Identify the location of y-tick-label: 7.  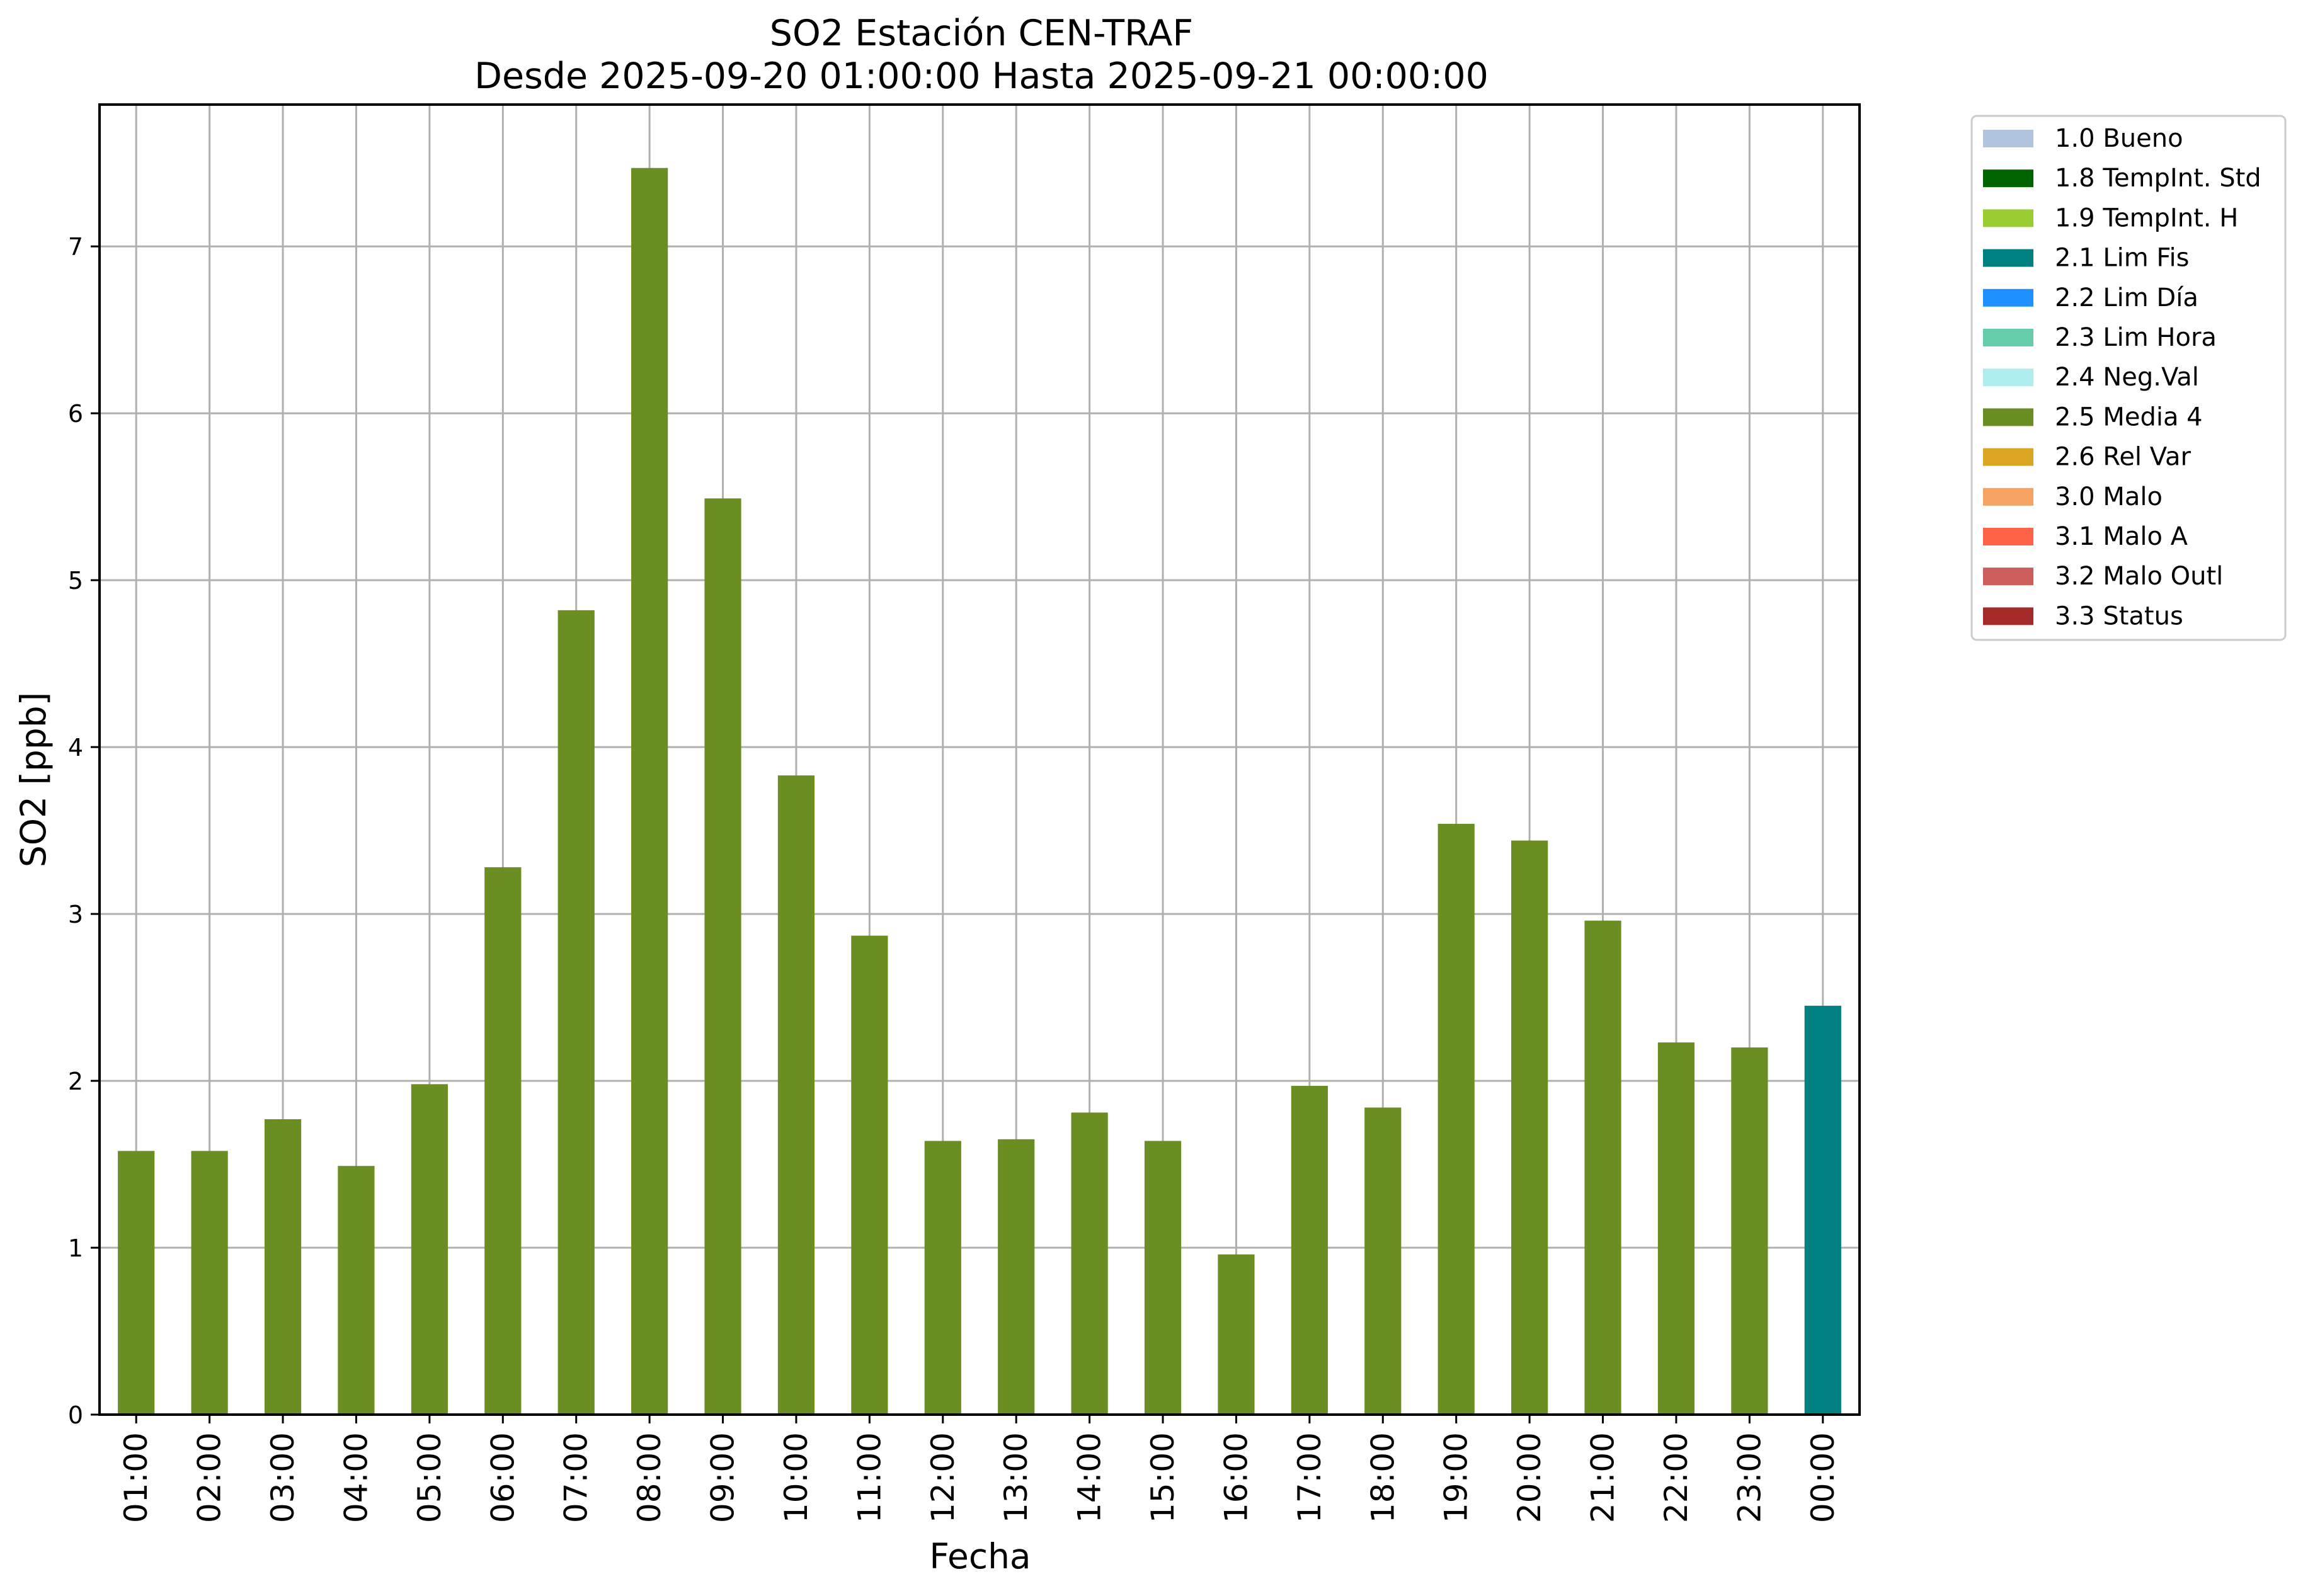
(76, 247).